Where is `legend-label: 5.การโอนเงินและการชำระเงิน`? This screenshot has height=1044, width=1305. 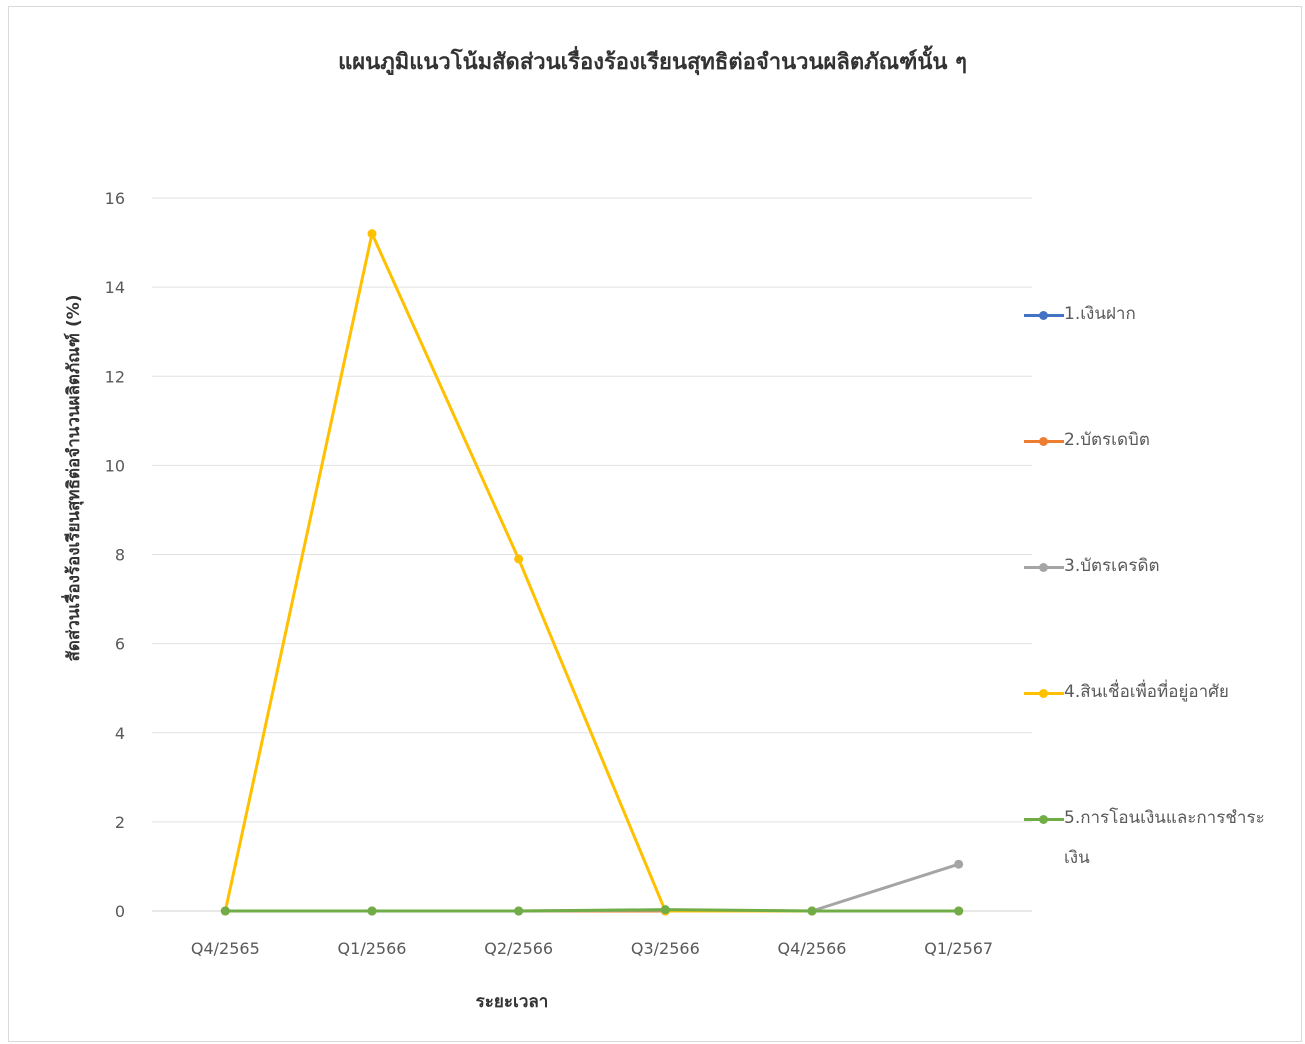
legend-label: 5.การโอนเงินและการชำระเงิน is located at coordinates (1164, 838).